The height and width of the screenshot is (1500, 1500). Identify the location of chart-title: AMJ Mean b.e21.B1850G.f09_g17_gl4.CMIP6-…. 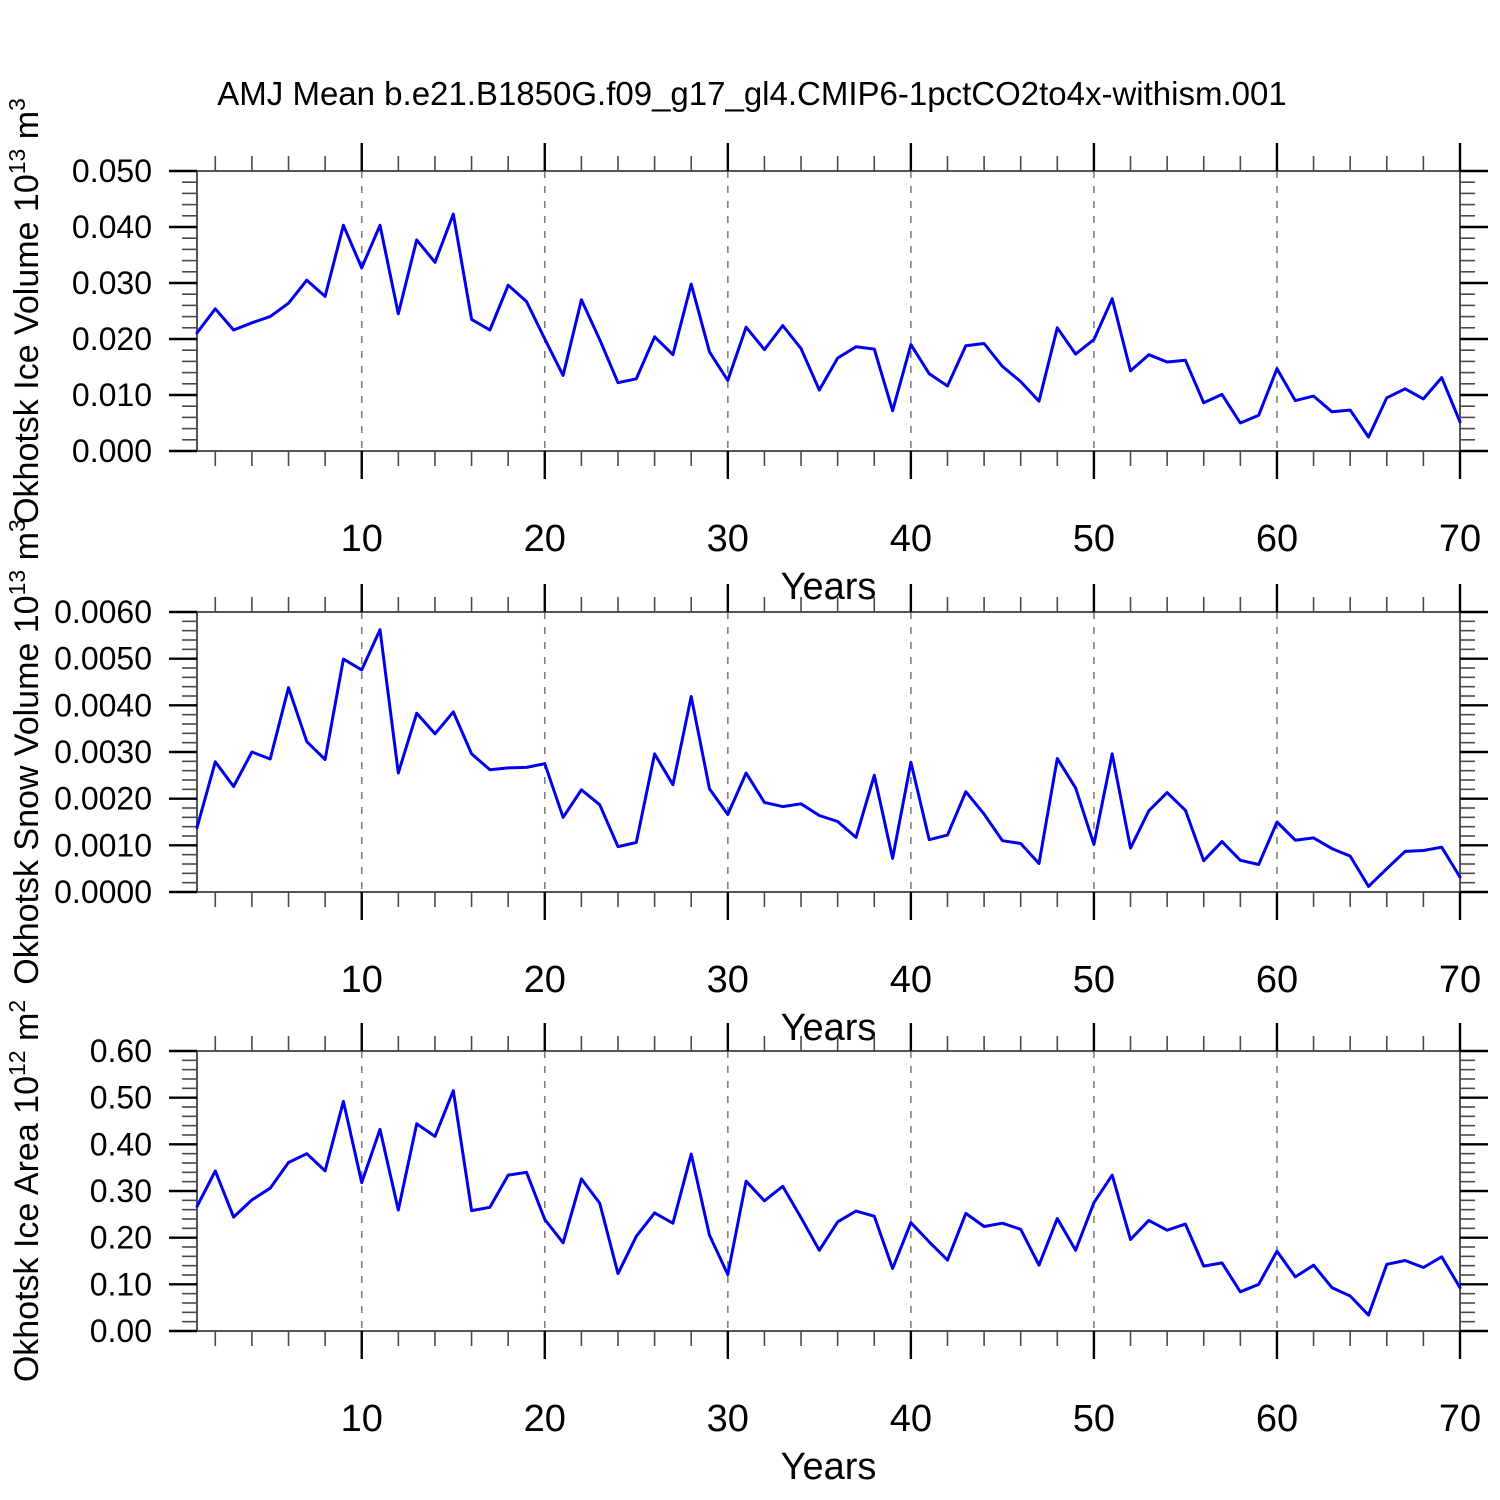
(751, 93).